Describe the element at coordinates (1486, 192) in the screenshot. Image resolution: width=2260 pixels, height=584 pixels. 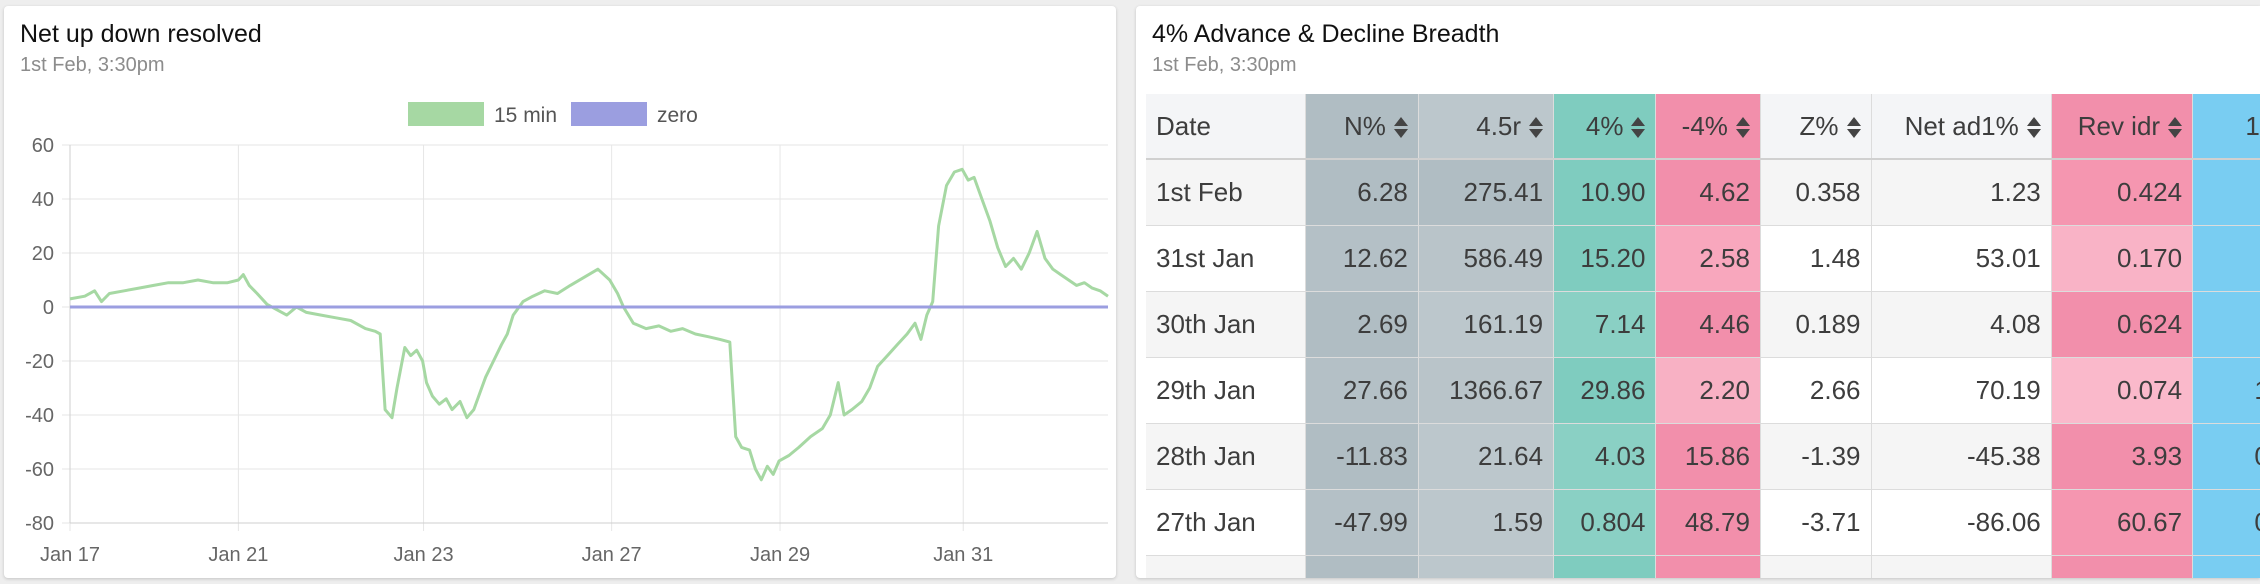
I see `value-cell: 275.41` at that location.